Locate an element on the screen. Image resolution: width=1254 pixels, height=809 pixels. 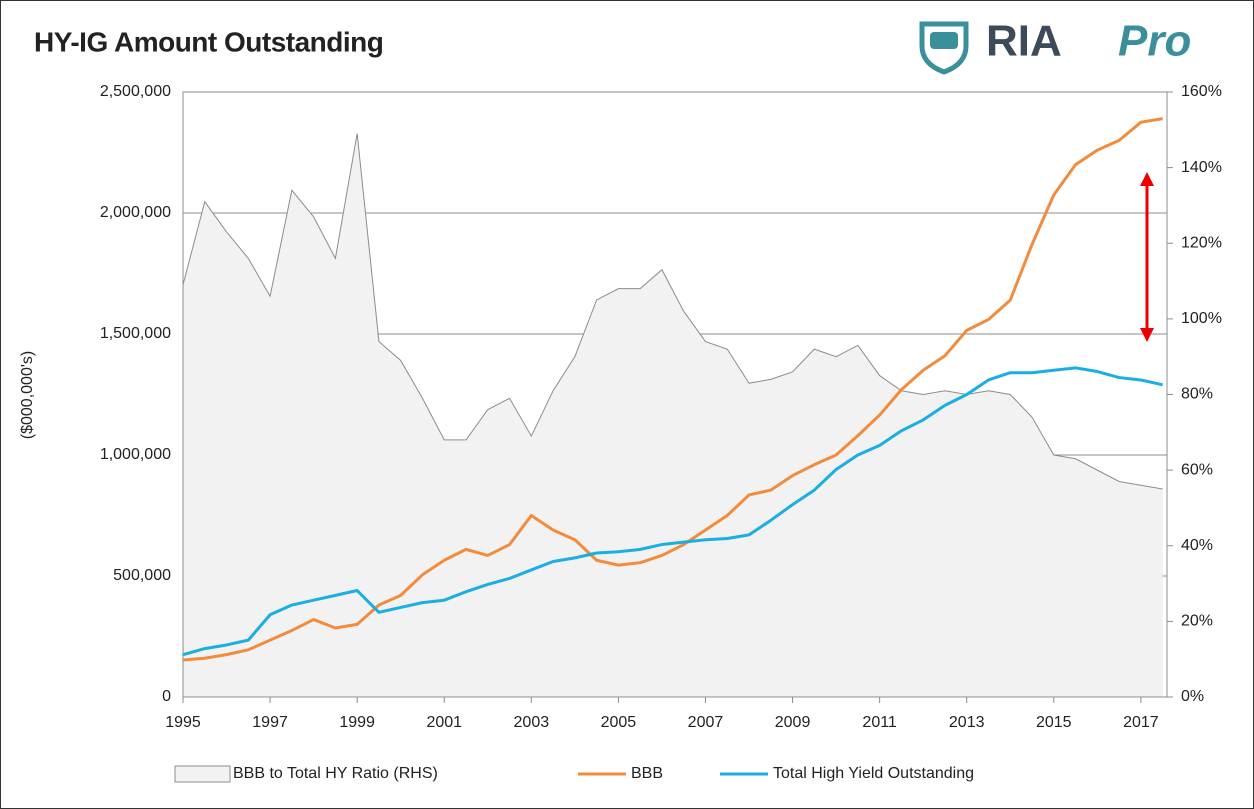
legend-label: Total High Yield Outstanding is located at coordinates (873, 773).